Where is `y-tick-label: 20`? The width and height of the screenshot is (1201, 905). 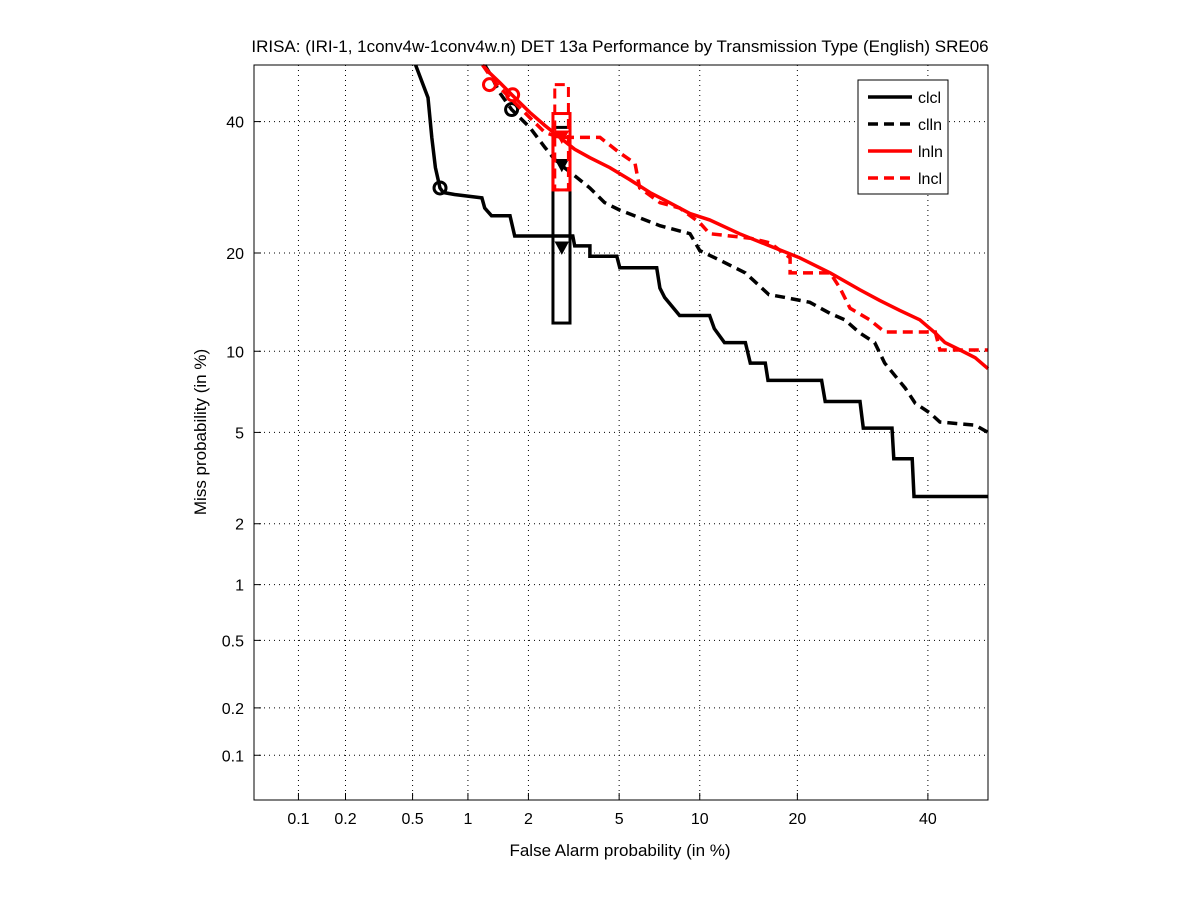 y-tick-label: 20 is located at coordinates (235, 254).